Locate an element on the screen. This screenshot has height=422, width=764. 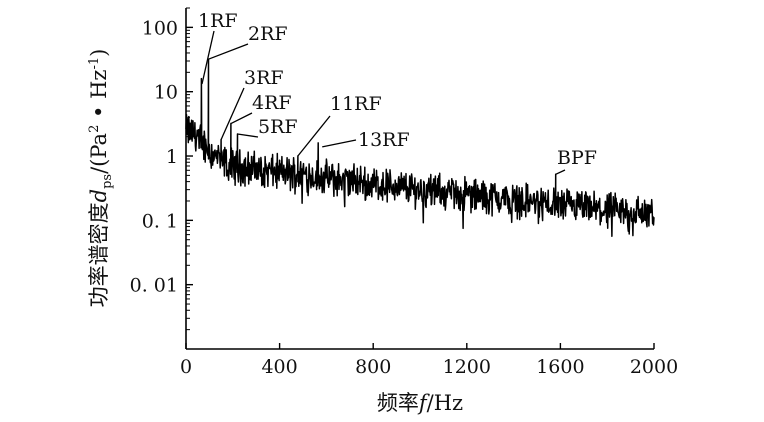
y-axis-title-sup1: 2 is located at coordinates (94, 129).